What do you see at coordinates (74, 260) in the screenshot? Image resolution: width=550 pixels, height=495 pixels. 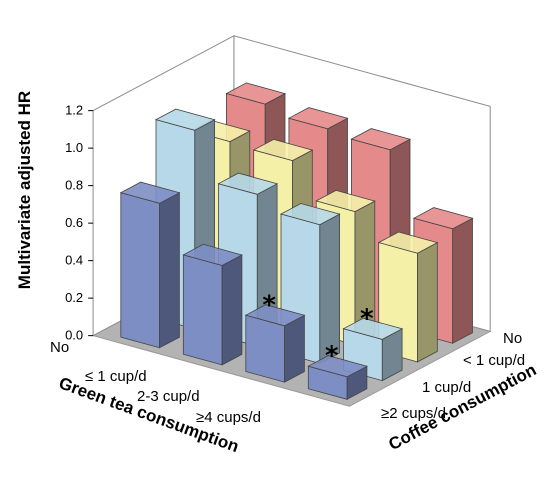 I see `y-tick-label: 0.4` at bounding box center [74, 260].